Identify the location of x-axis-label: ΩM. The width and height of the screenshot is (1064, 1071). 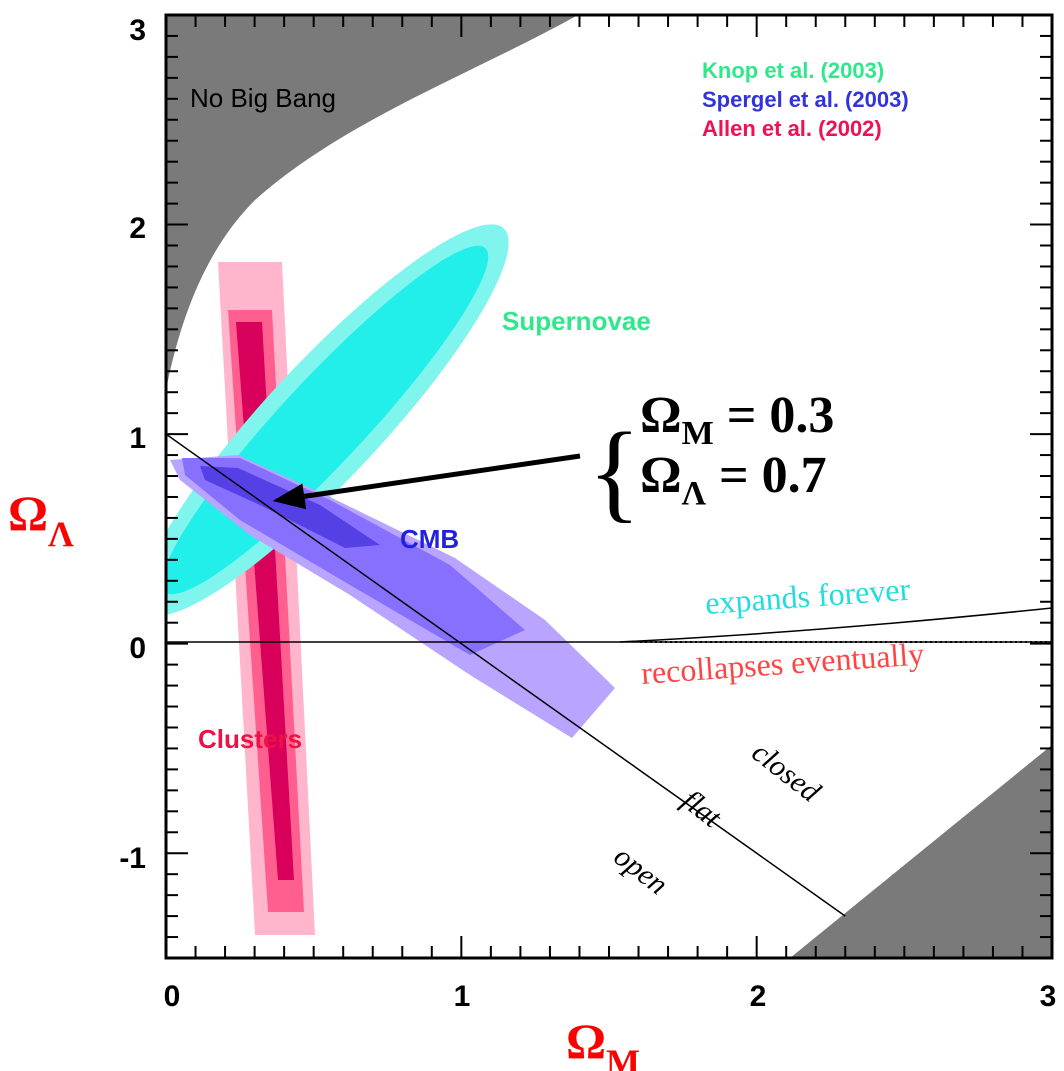
(603, 1042).